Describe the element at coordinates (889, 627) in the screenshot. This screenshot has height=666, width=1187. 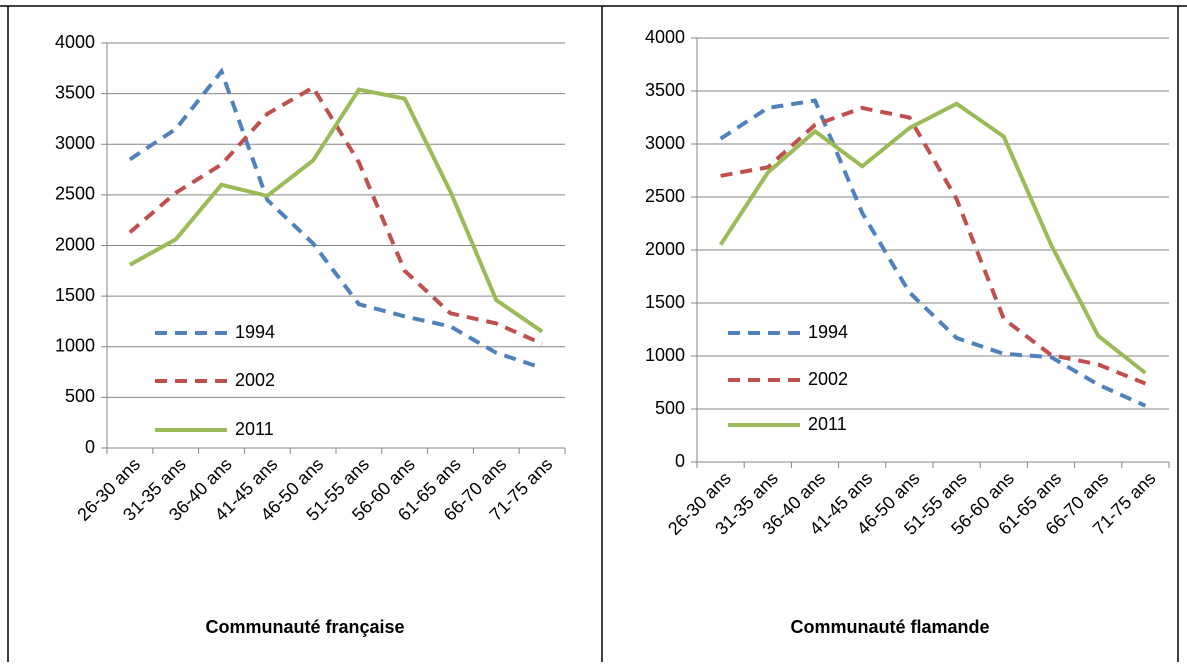
I see `chart-title: Communauté flamande` at that location.